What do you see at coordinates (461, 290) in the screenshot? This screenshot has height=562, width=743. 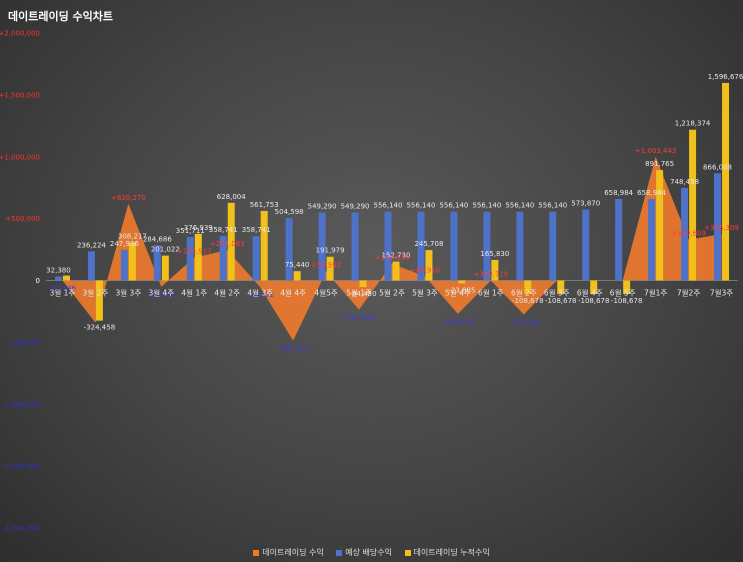 I see `data-label-cumulative: -23,885` at bounding box center [461, 290].